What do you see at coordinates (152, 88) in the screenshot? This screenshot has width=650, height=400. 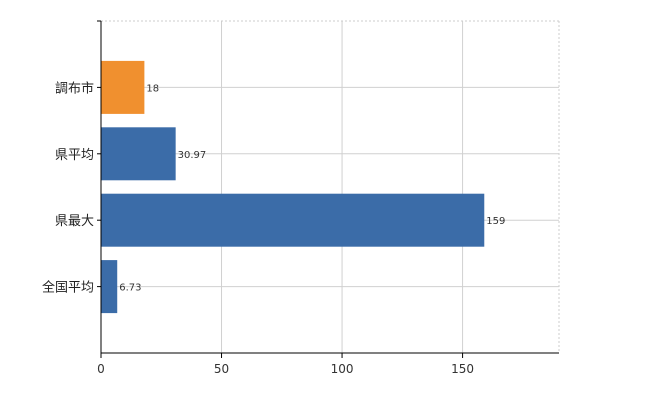 I see `value-label-0: 18` at bounding box center [152, 88].